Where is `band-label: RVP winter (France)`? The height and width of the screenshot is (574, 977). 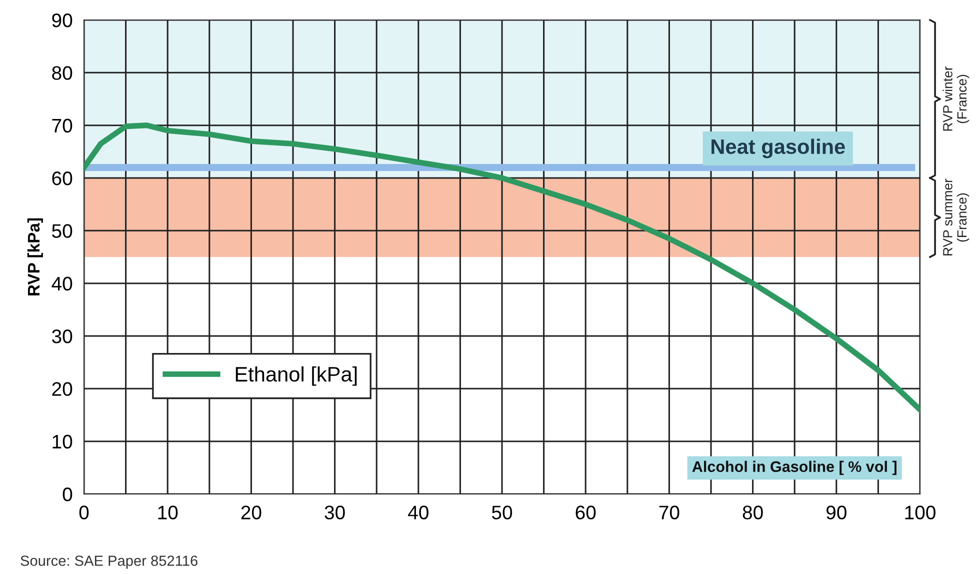 band-label: RVP winter (France) is located at coordinates (956, 98).